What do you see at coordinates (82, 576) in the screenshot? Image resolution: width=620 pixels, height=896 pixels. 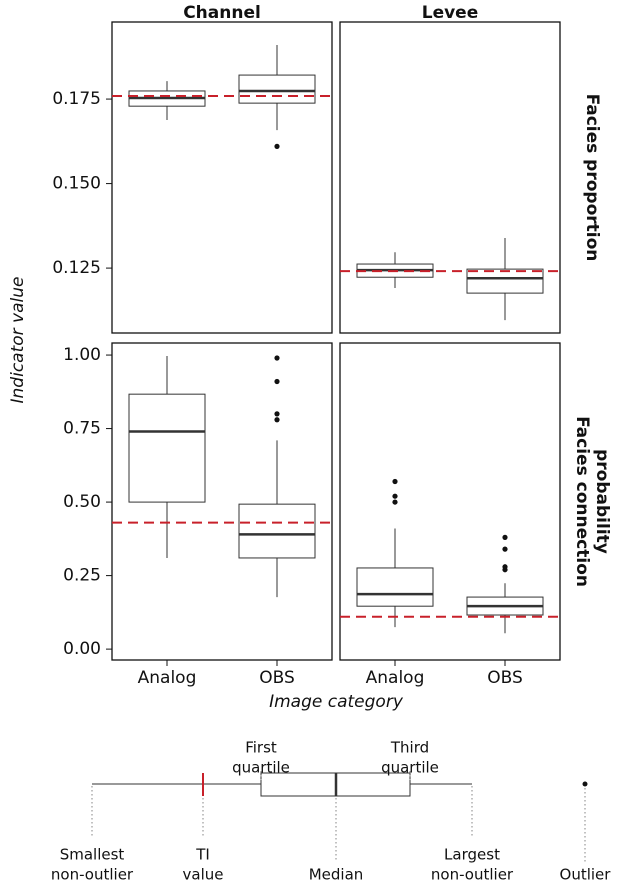 I see `y-tick-label: 0.25` at bounding box center [82, 576].